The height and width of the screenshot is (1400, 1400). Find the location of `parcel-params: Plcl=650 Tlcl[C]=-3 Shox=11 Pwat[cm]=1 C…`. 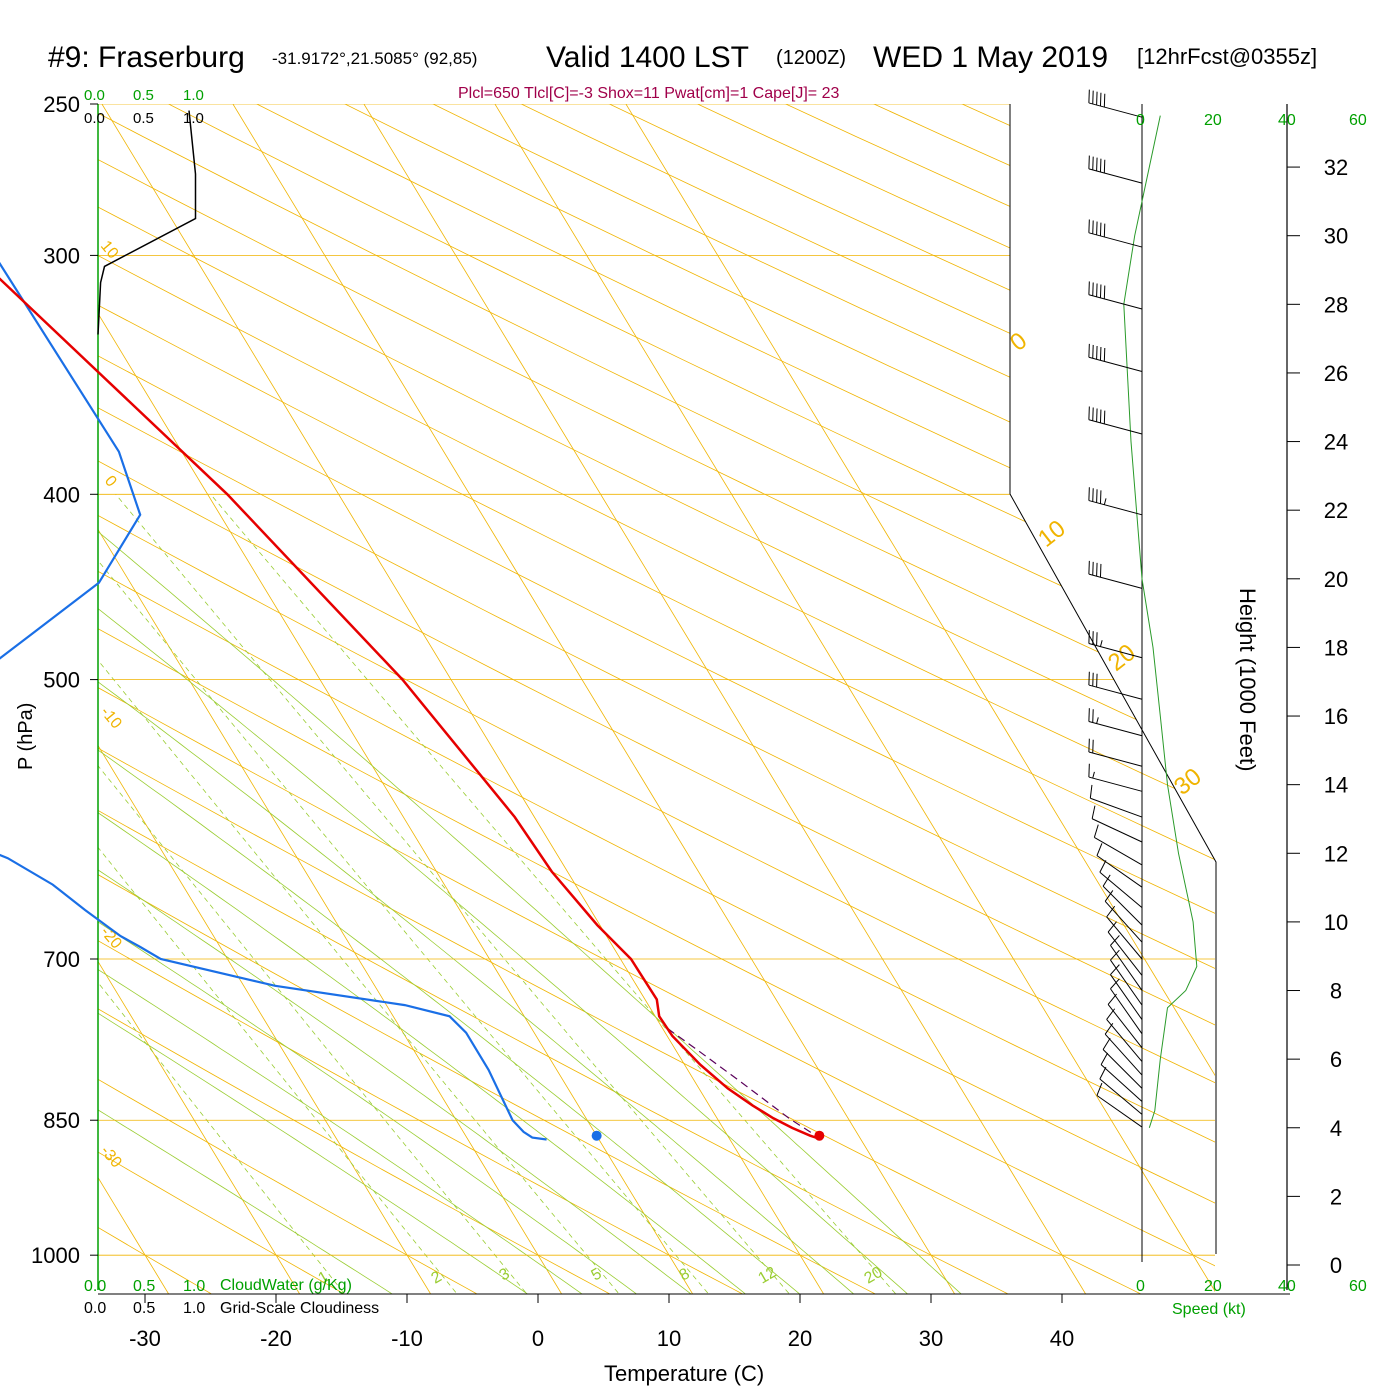

parcel-params: Plcl=650 Tlcl[C]=-3 Shox=11 Pwat[cm]=1 C… is located at coordinates (648, 93).